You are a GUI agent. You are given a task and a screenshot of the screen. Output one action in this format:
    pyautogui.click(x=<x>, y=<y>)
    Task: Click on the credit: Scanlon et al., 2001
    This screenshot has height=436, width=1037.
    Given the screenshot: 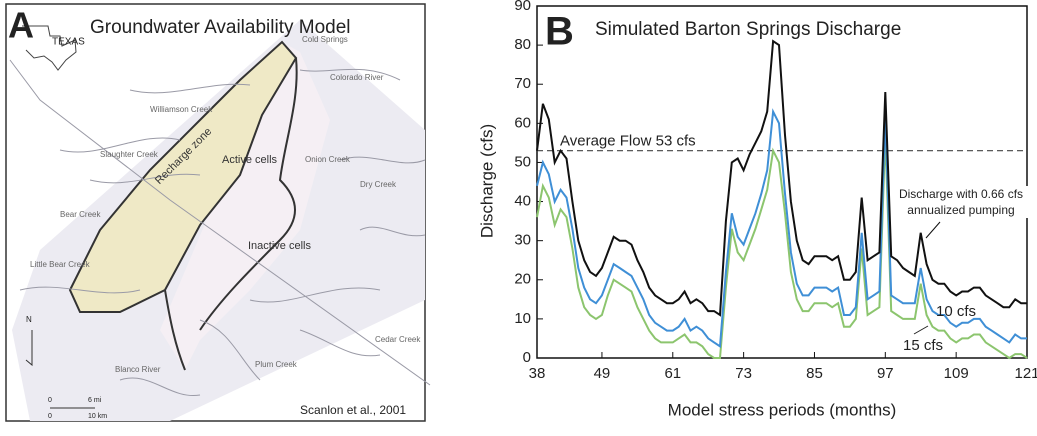 What is the action you would take?
    pyautogui.click(x=353, y=410)
    